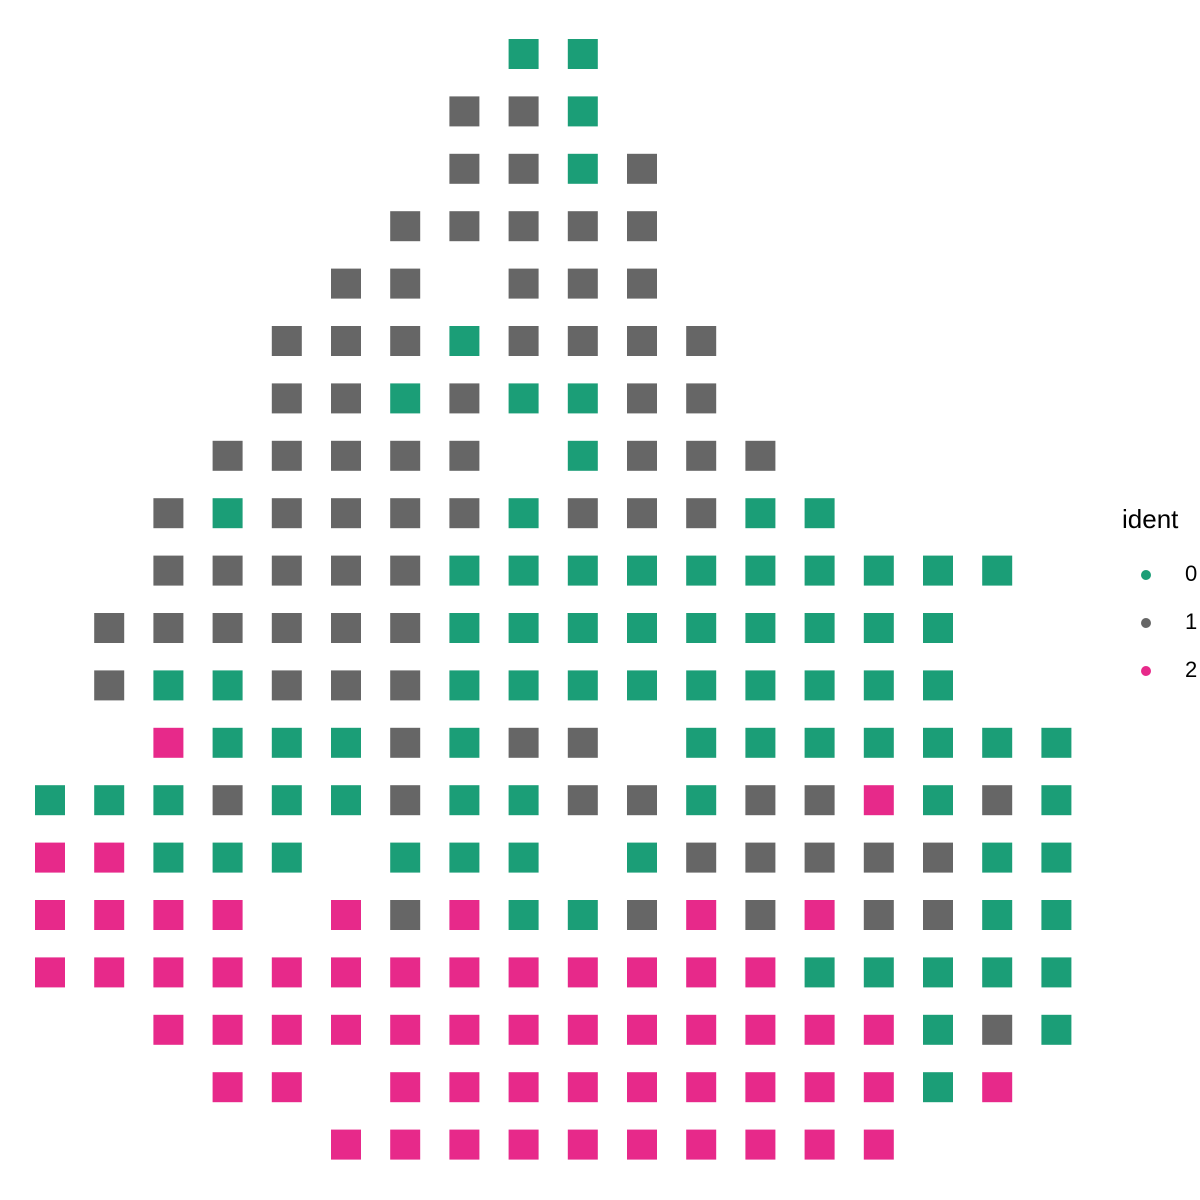 The width and height of the screenshot is (1200, 1200). Describe the element at coordinates (1191, 621) in the screenshot. I see `legend-label: 1` at that location.